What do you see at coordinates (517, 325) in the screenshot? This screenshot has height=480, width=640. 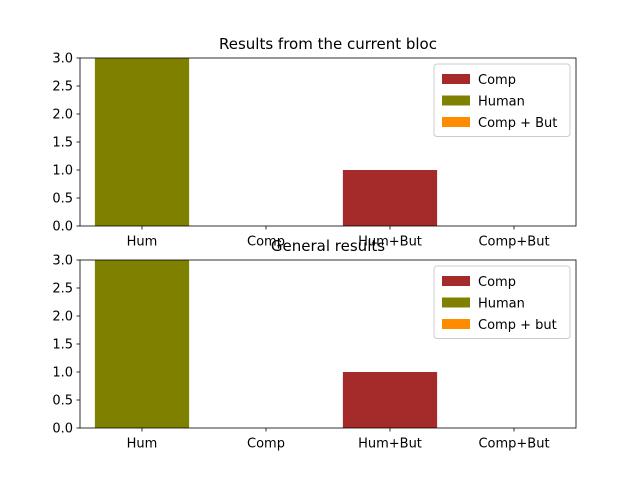 I see `legend-label: Comp + but` at bounding box center [517, 325].